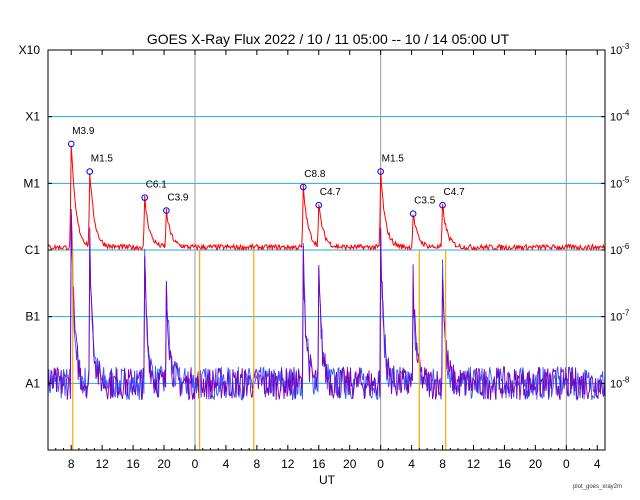 The height and width of the screenshot is (500, 640). What do you see at coordinates (31, 183) in the screenshot?
I see `left-axis-label: M1` at bounding box center [31, 183].